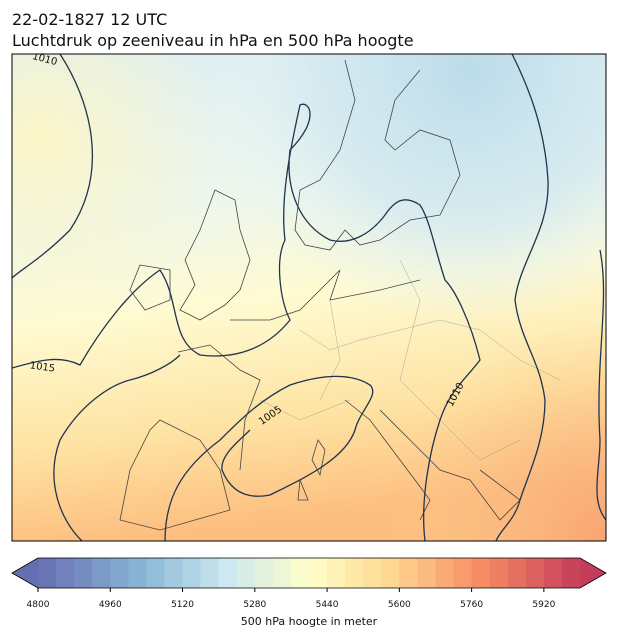 This screenshot has height=643, width=618. Describe the element at coordinates (471, 605) in the screenshot. I see `colorbar-tick-label: 5760` at that location.